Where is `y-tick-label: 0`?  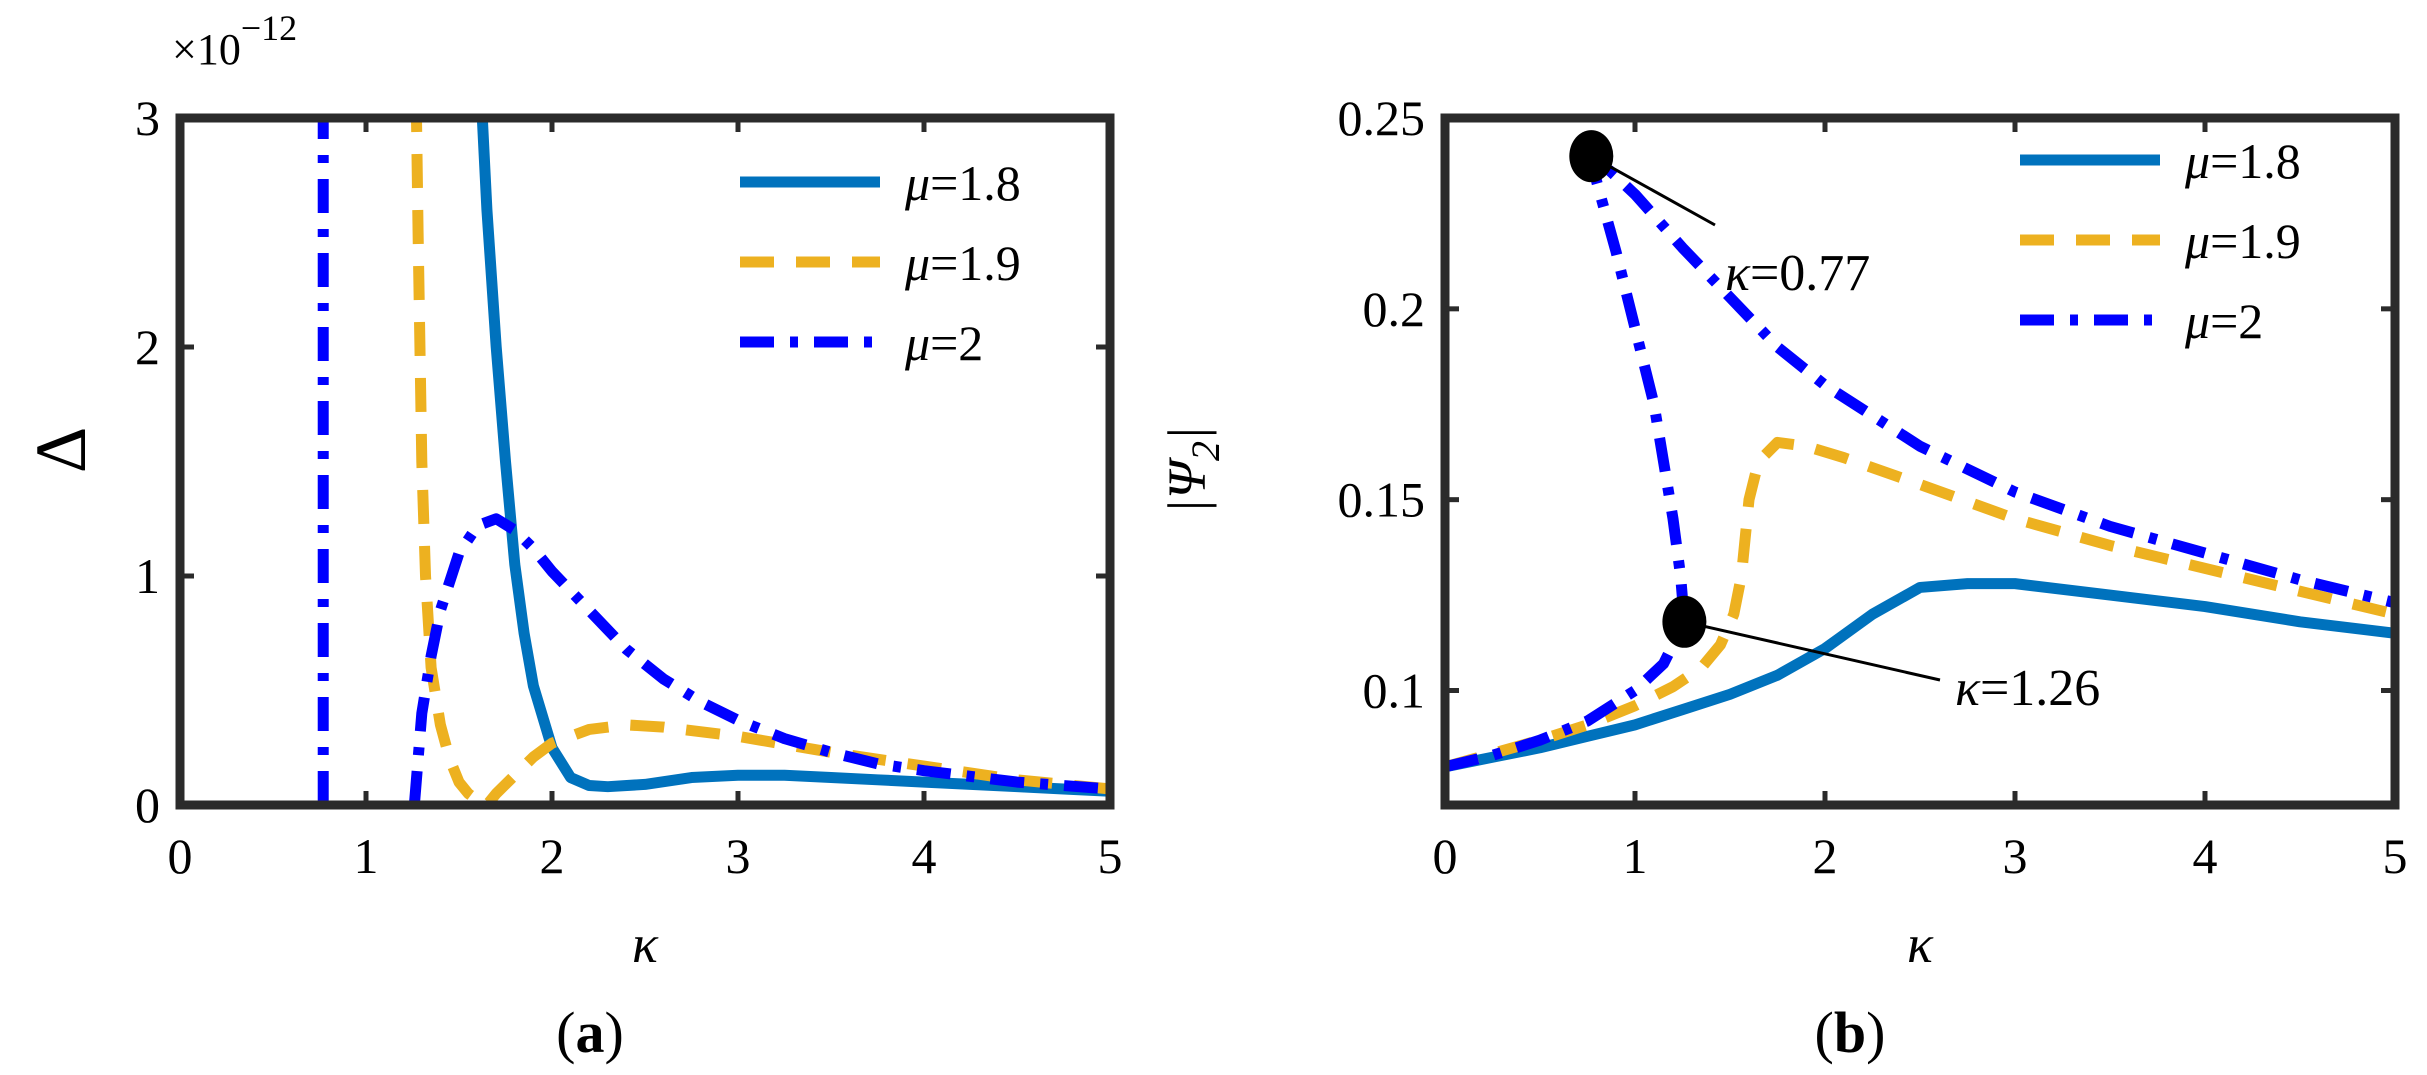
y-tick-label: 0 is located at coordinates (147, 805).